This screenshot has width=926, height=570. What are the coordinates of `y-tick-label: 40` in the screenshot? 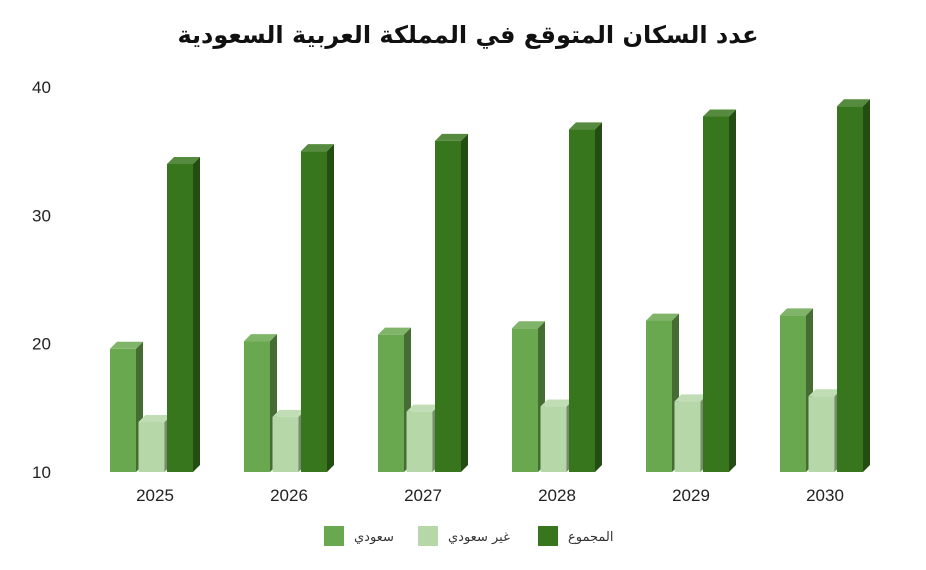 It's located at (41, 87).